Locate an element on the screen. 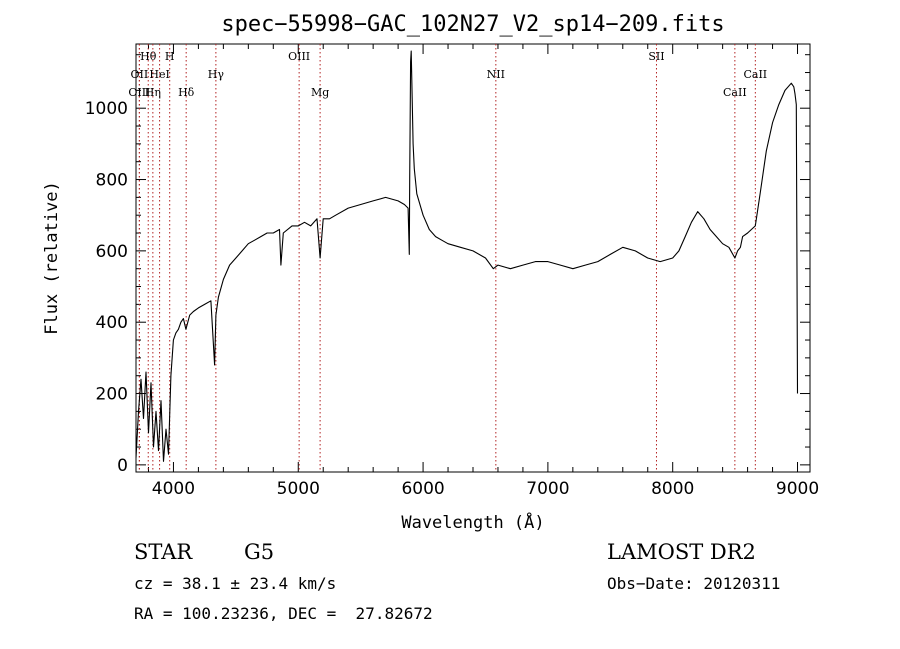 The width and height of the screenshot is (900, 649). x-tick-label: 4000 is located at coordinates (173, 489).